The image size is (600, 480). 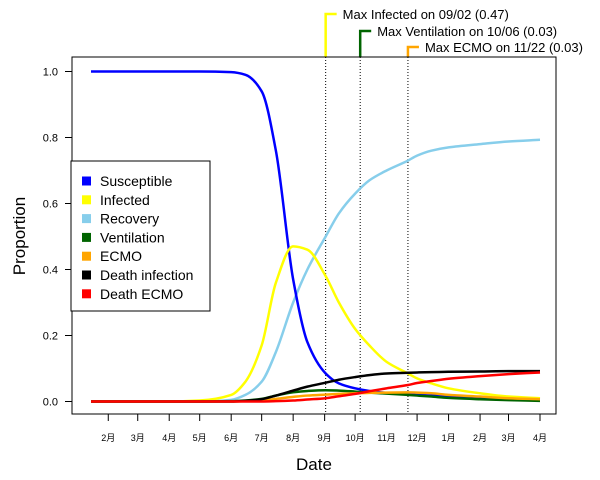 What do you see at coordinates (57, 238) in the screenshot?
I see `y-axis: 0.0 0.2 0.4 0.6 0.8 1.0` at bounding box center [57, 238].